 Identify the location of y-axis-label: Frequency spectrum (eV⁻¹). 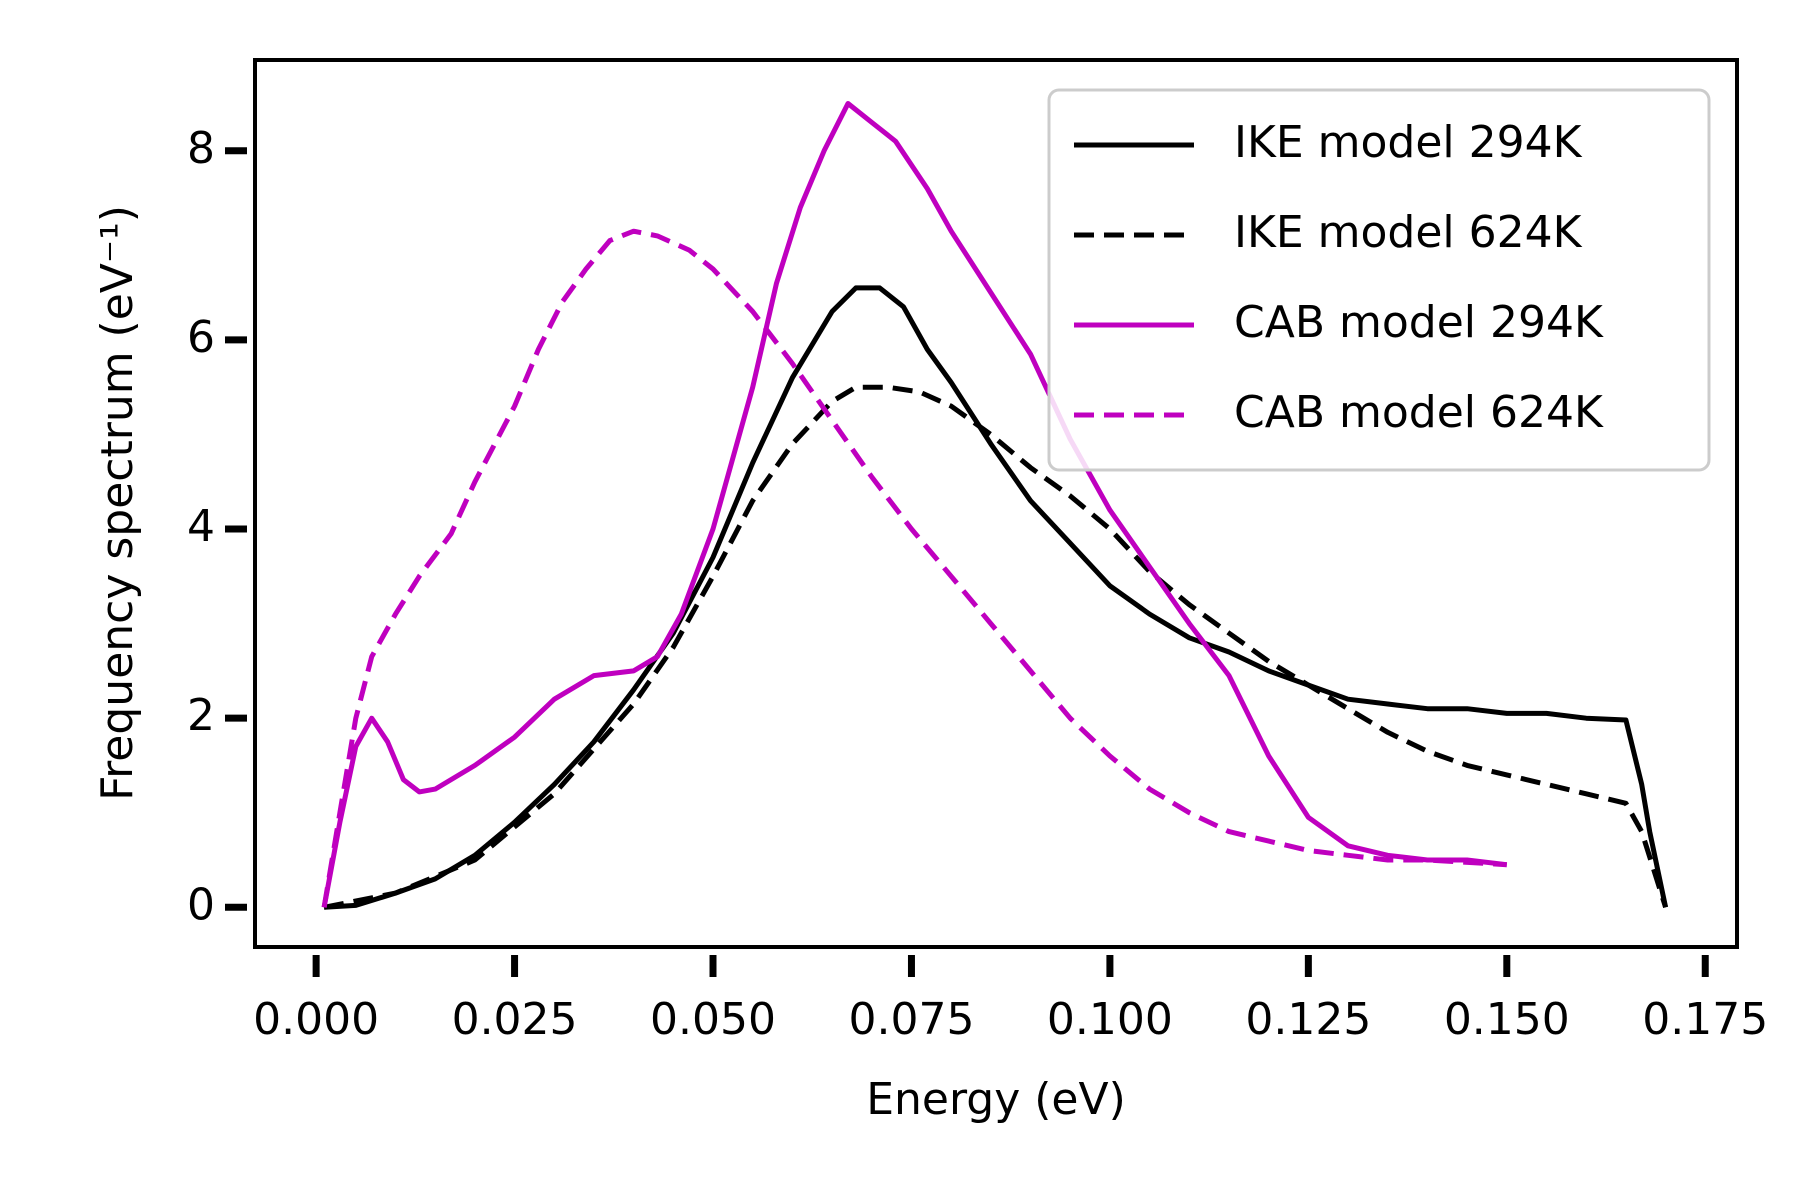
(117, 503).